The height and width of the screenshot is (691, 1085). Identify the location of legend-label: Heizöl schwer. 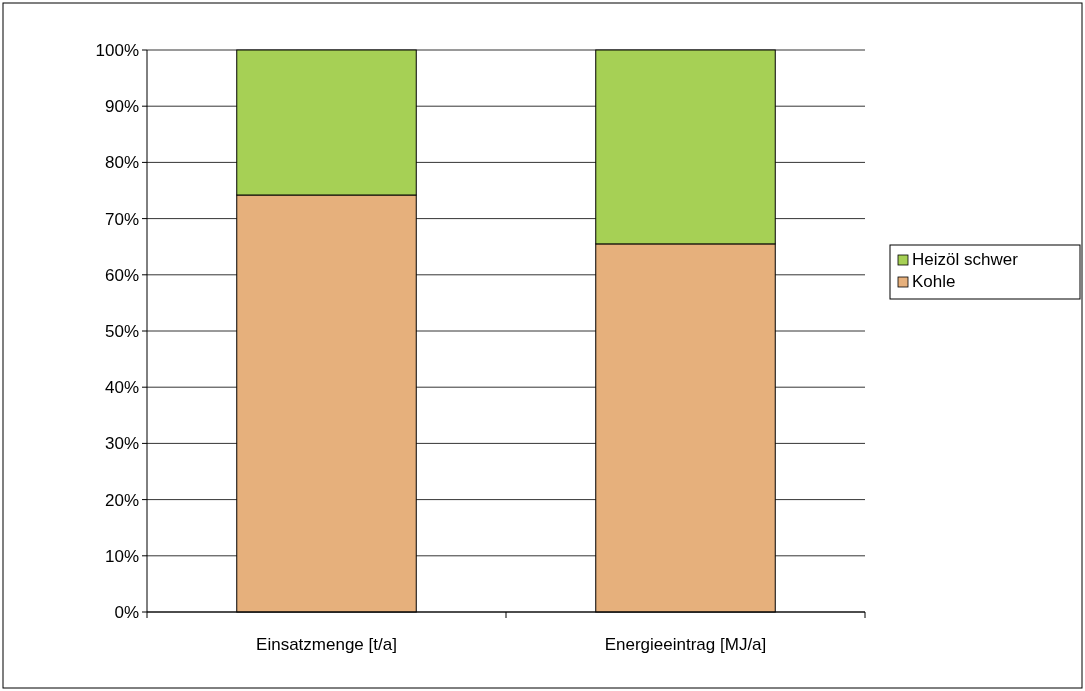
(965, 259).